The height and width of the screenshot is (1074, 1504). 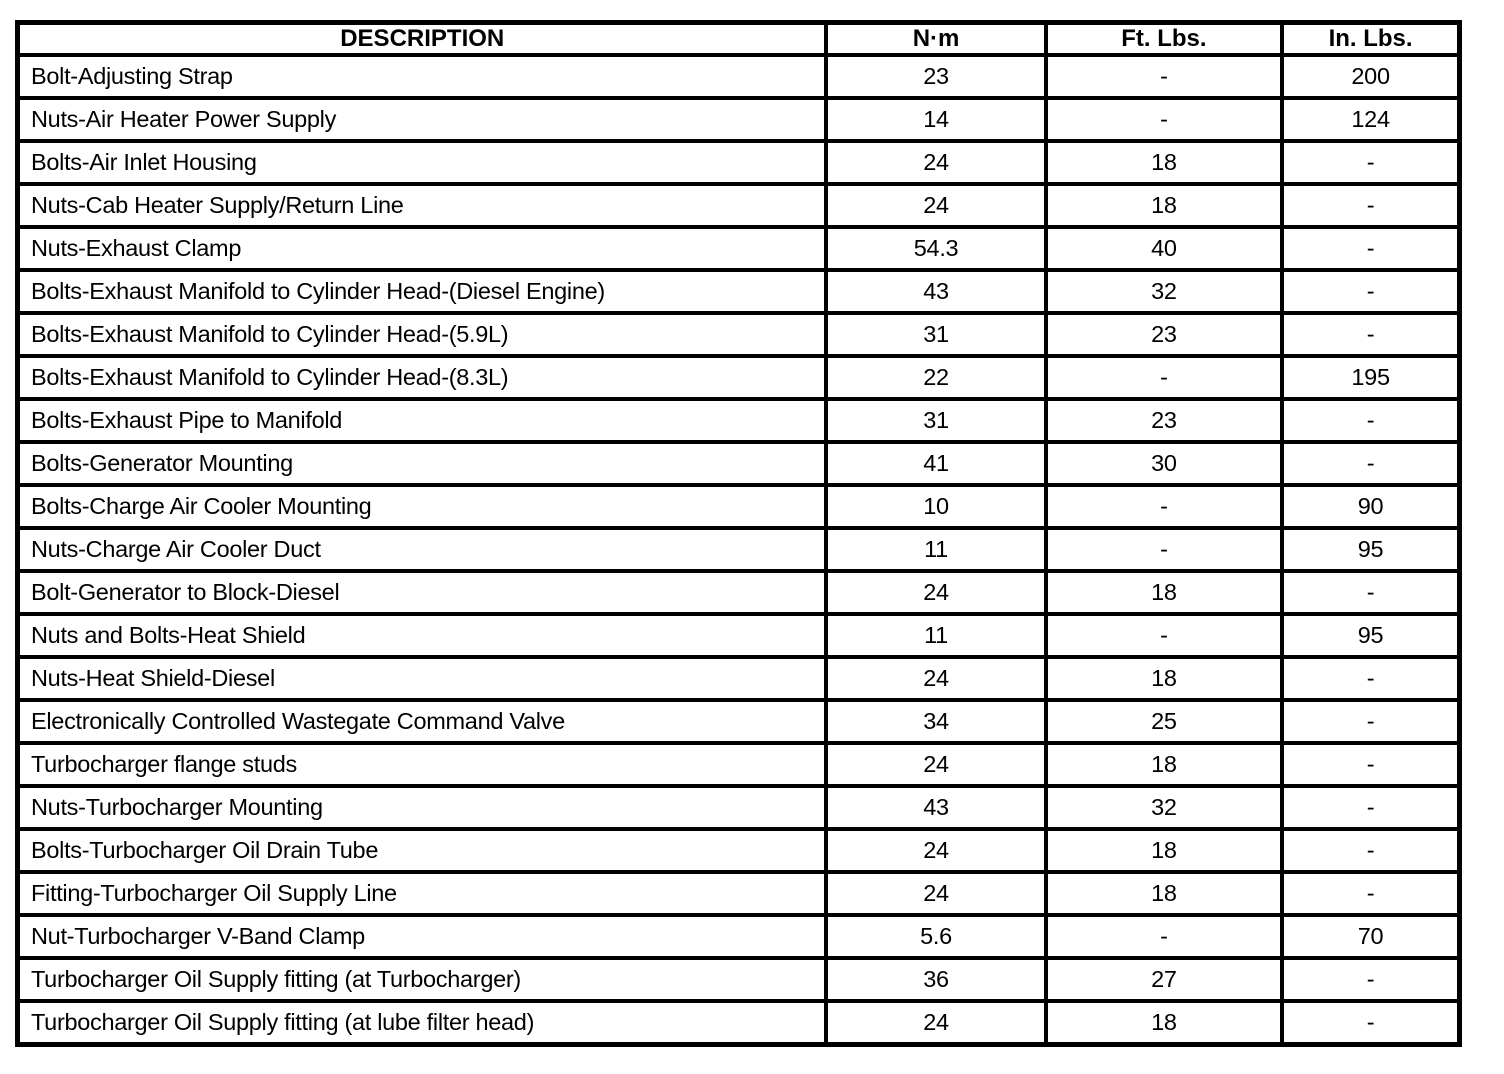 What do you see at coordinates (936, 38) in the screenshot?
I see `column-header-nm: N·m` at bounding box center [936, 38].